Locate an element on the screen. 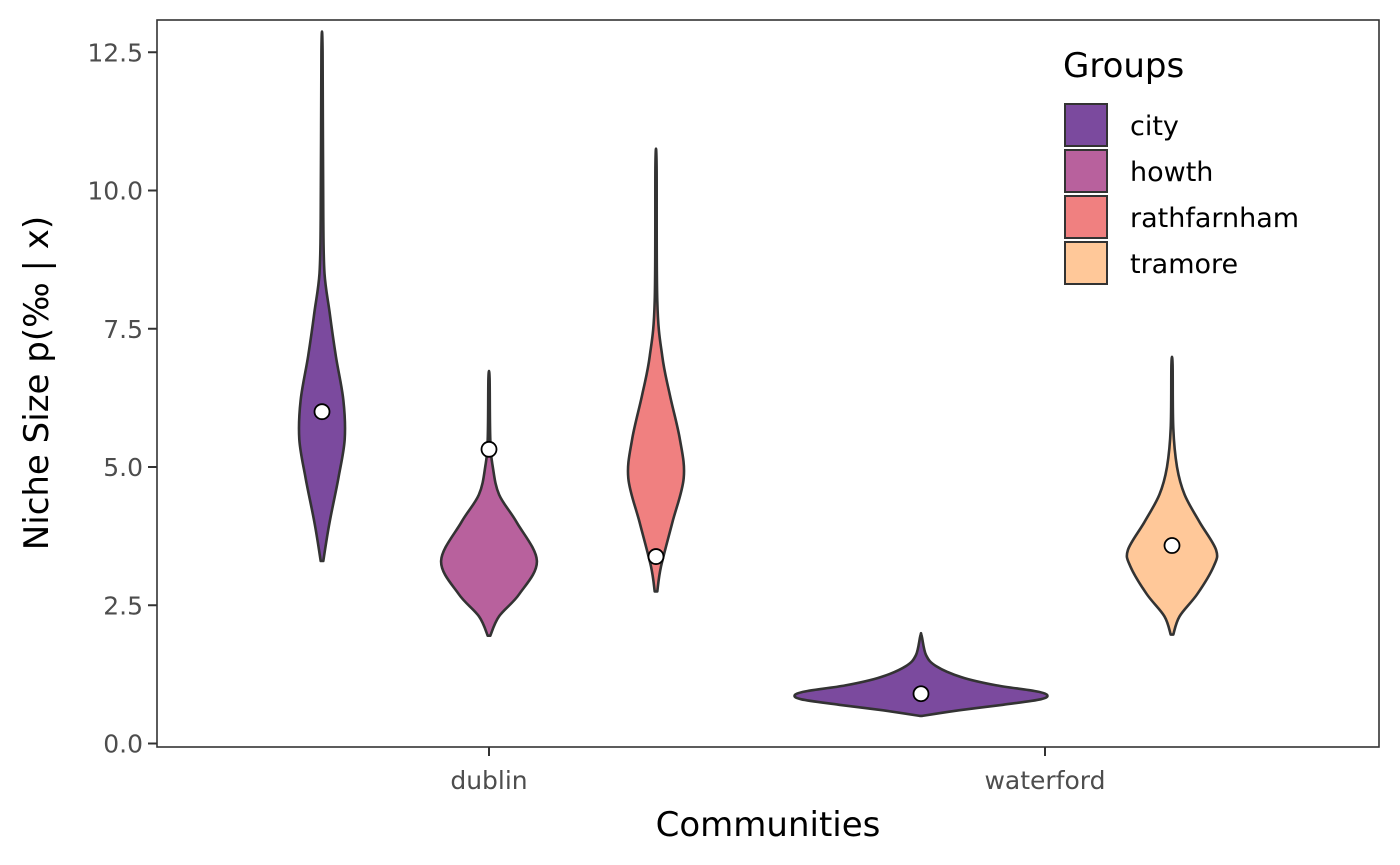  violin-dublin-howth is located at coordinates (489, 503).